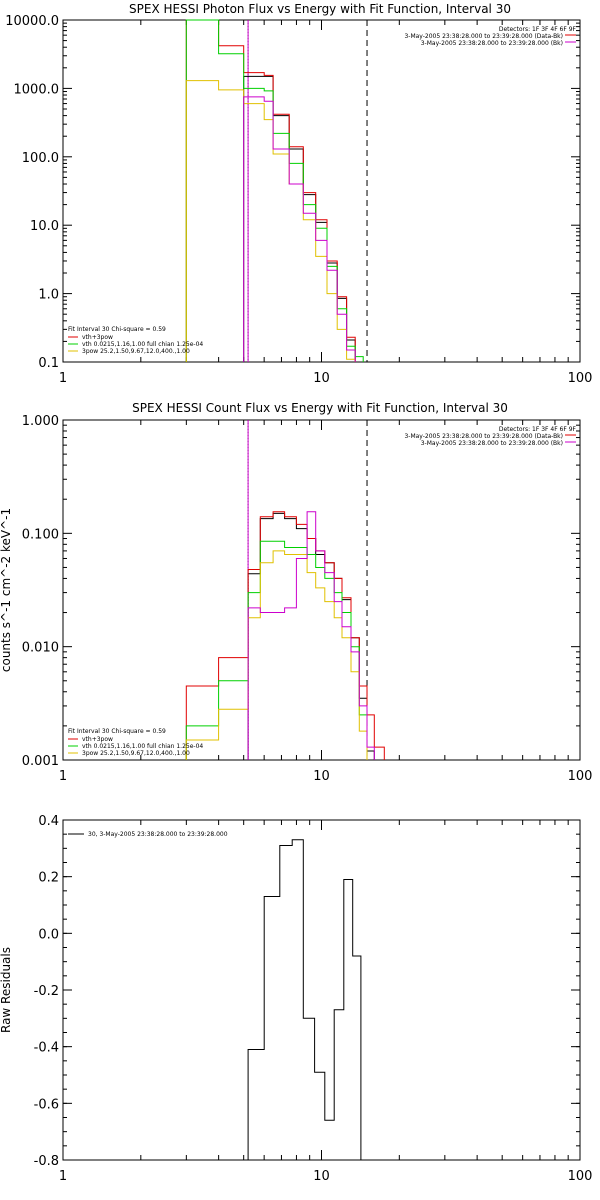  Describe the element at coordinates (46, 1048) in the screenshot. I see `y-tick-label: -0.4` at that location.